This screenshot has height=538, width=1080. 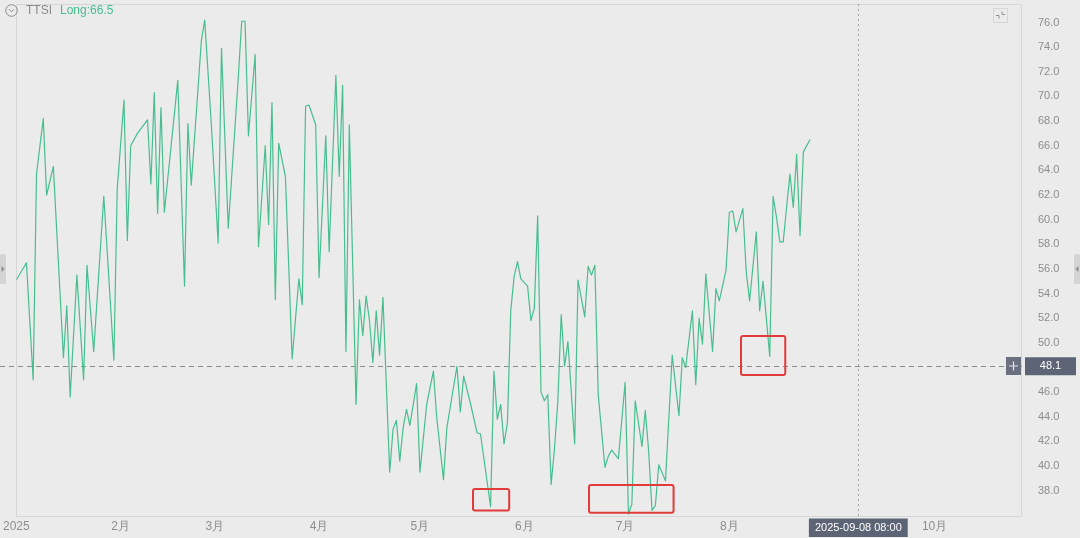 What do you see at coordinates (87, 10) in the screenshot?
I see `text: Long:66.5` at bounding box center [87, 10].